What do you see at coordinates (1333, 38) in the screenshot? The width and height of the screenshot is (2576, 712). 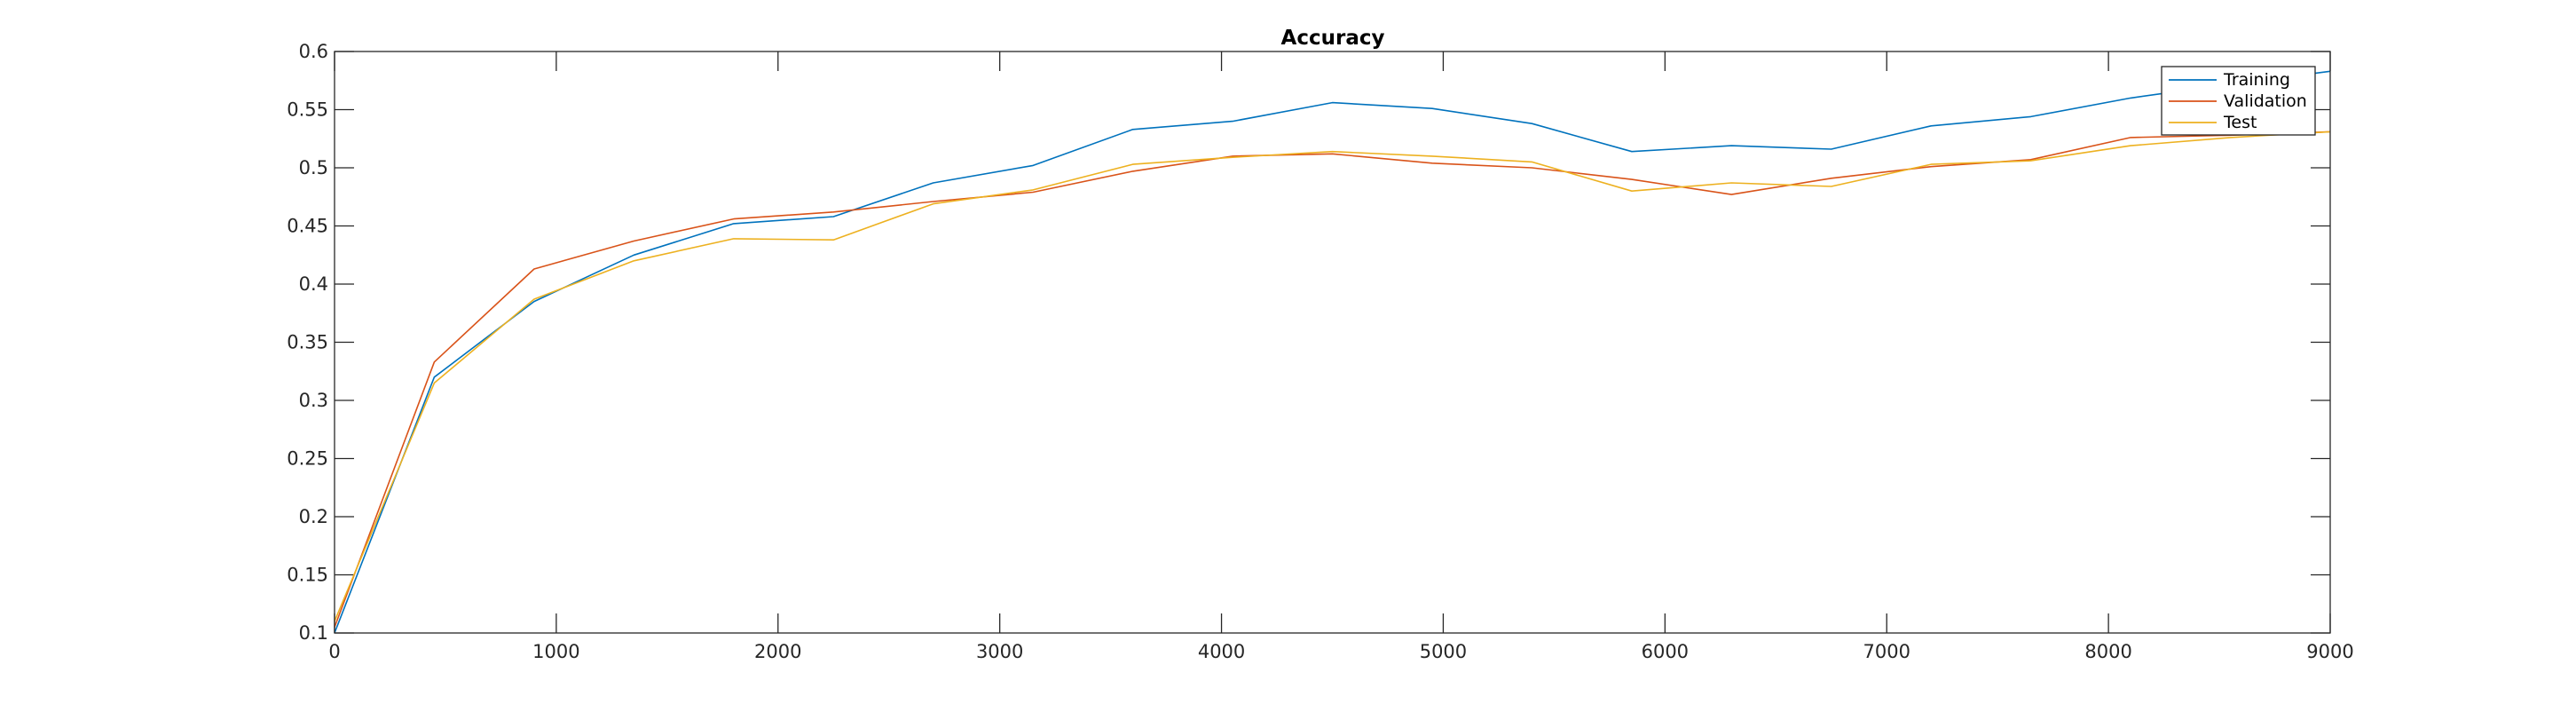 I see `chart-title: Accuracy` at bounding box center [1333, 38].